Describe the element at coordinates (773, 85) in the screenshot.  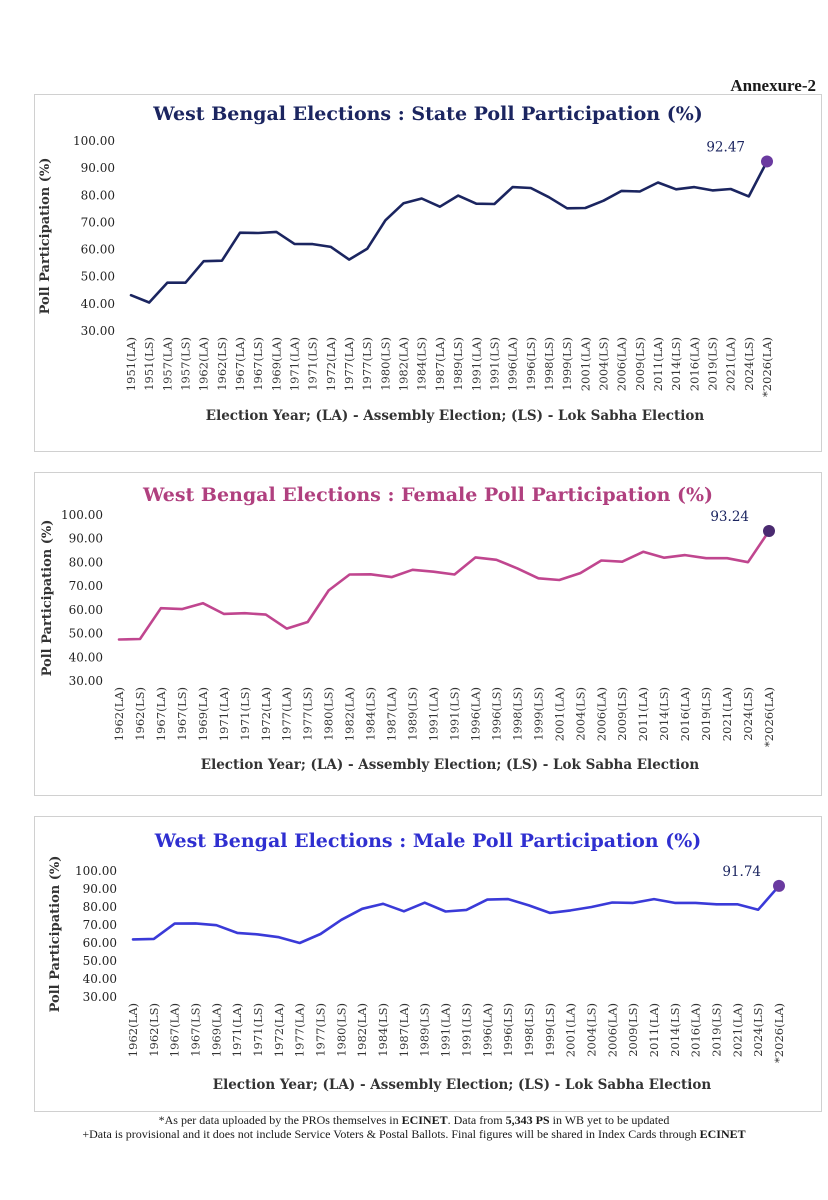
I see `annexure-label: Annexure-2` at that location.